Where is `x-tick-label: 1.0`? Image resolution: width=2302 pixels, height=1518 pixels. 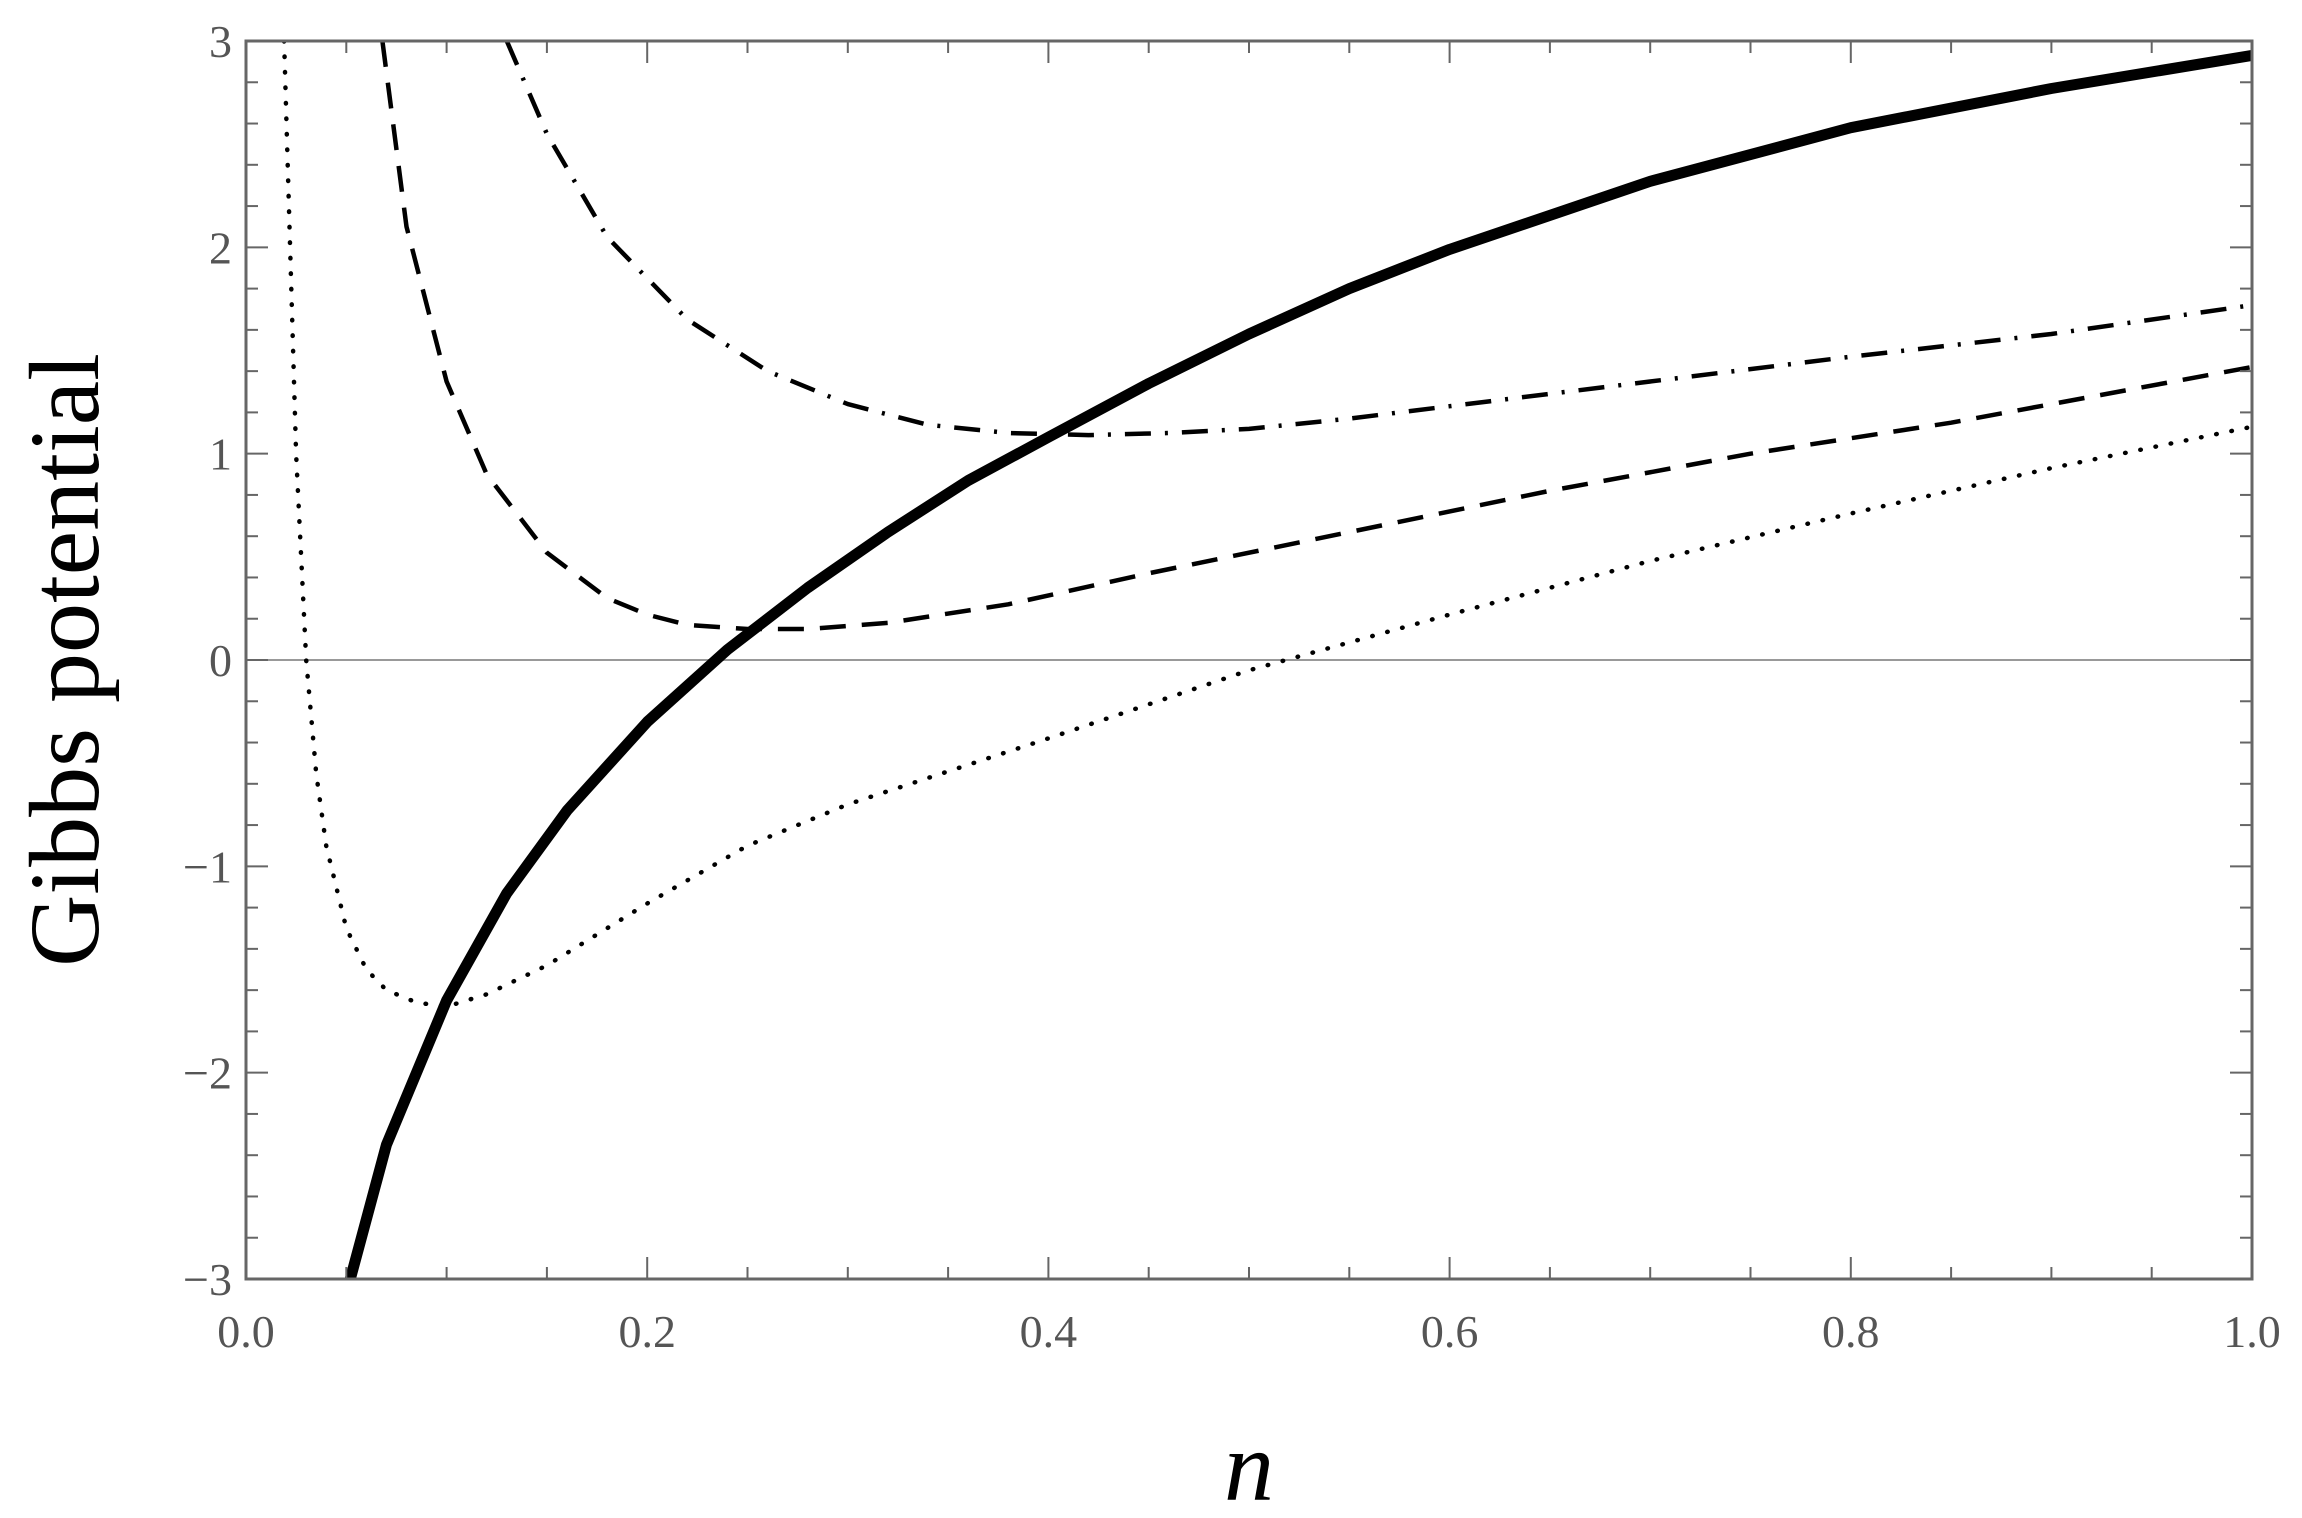
x-tick-label: 1.0 is located at coordinates (2252, 1331).